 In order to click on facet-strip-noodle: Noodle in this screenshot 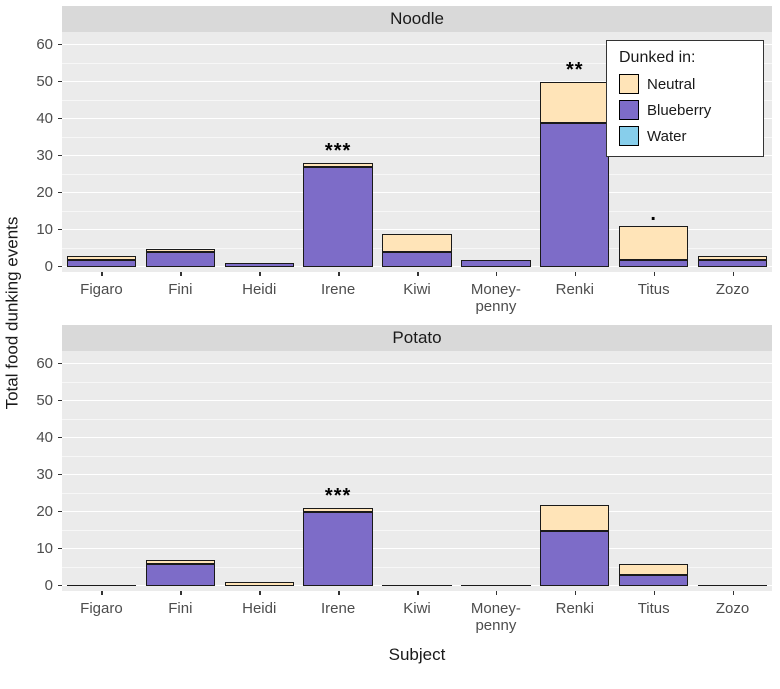, I will do `click(417, 19)`.